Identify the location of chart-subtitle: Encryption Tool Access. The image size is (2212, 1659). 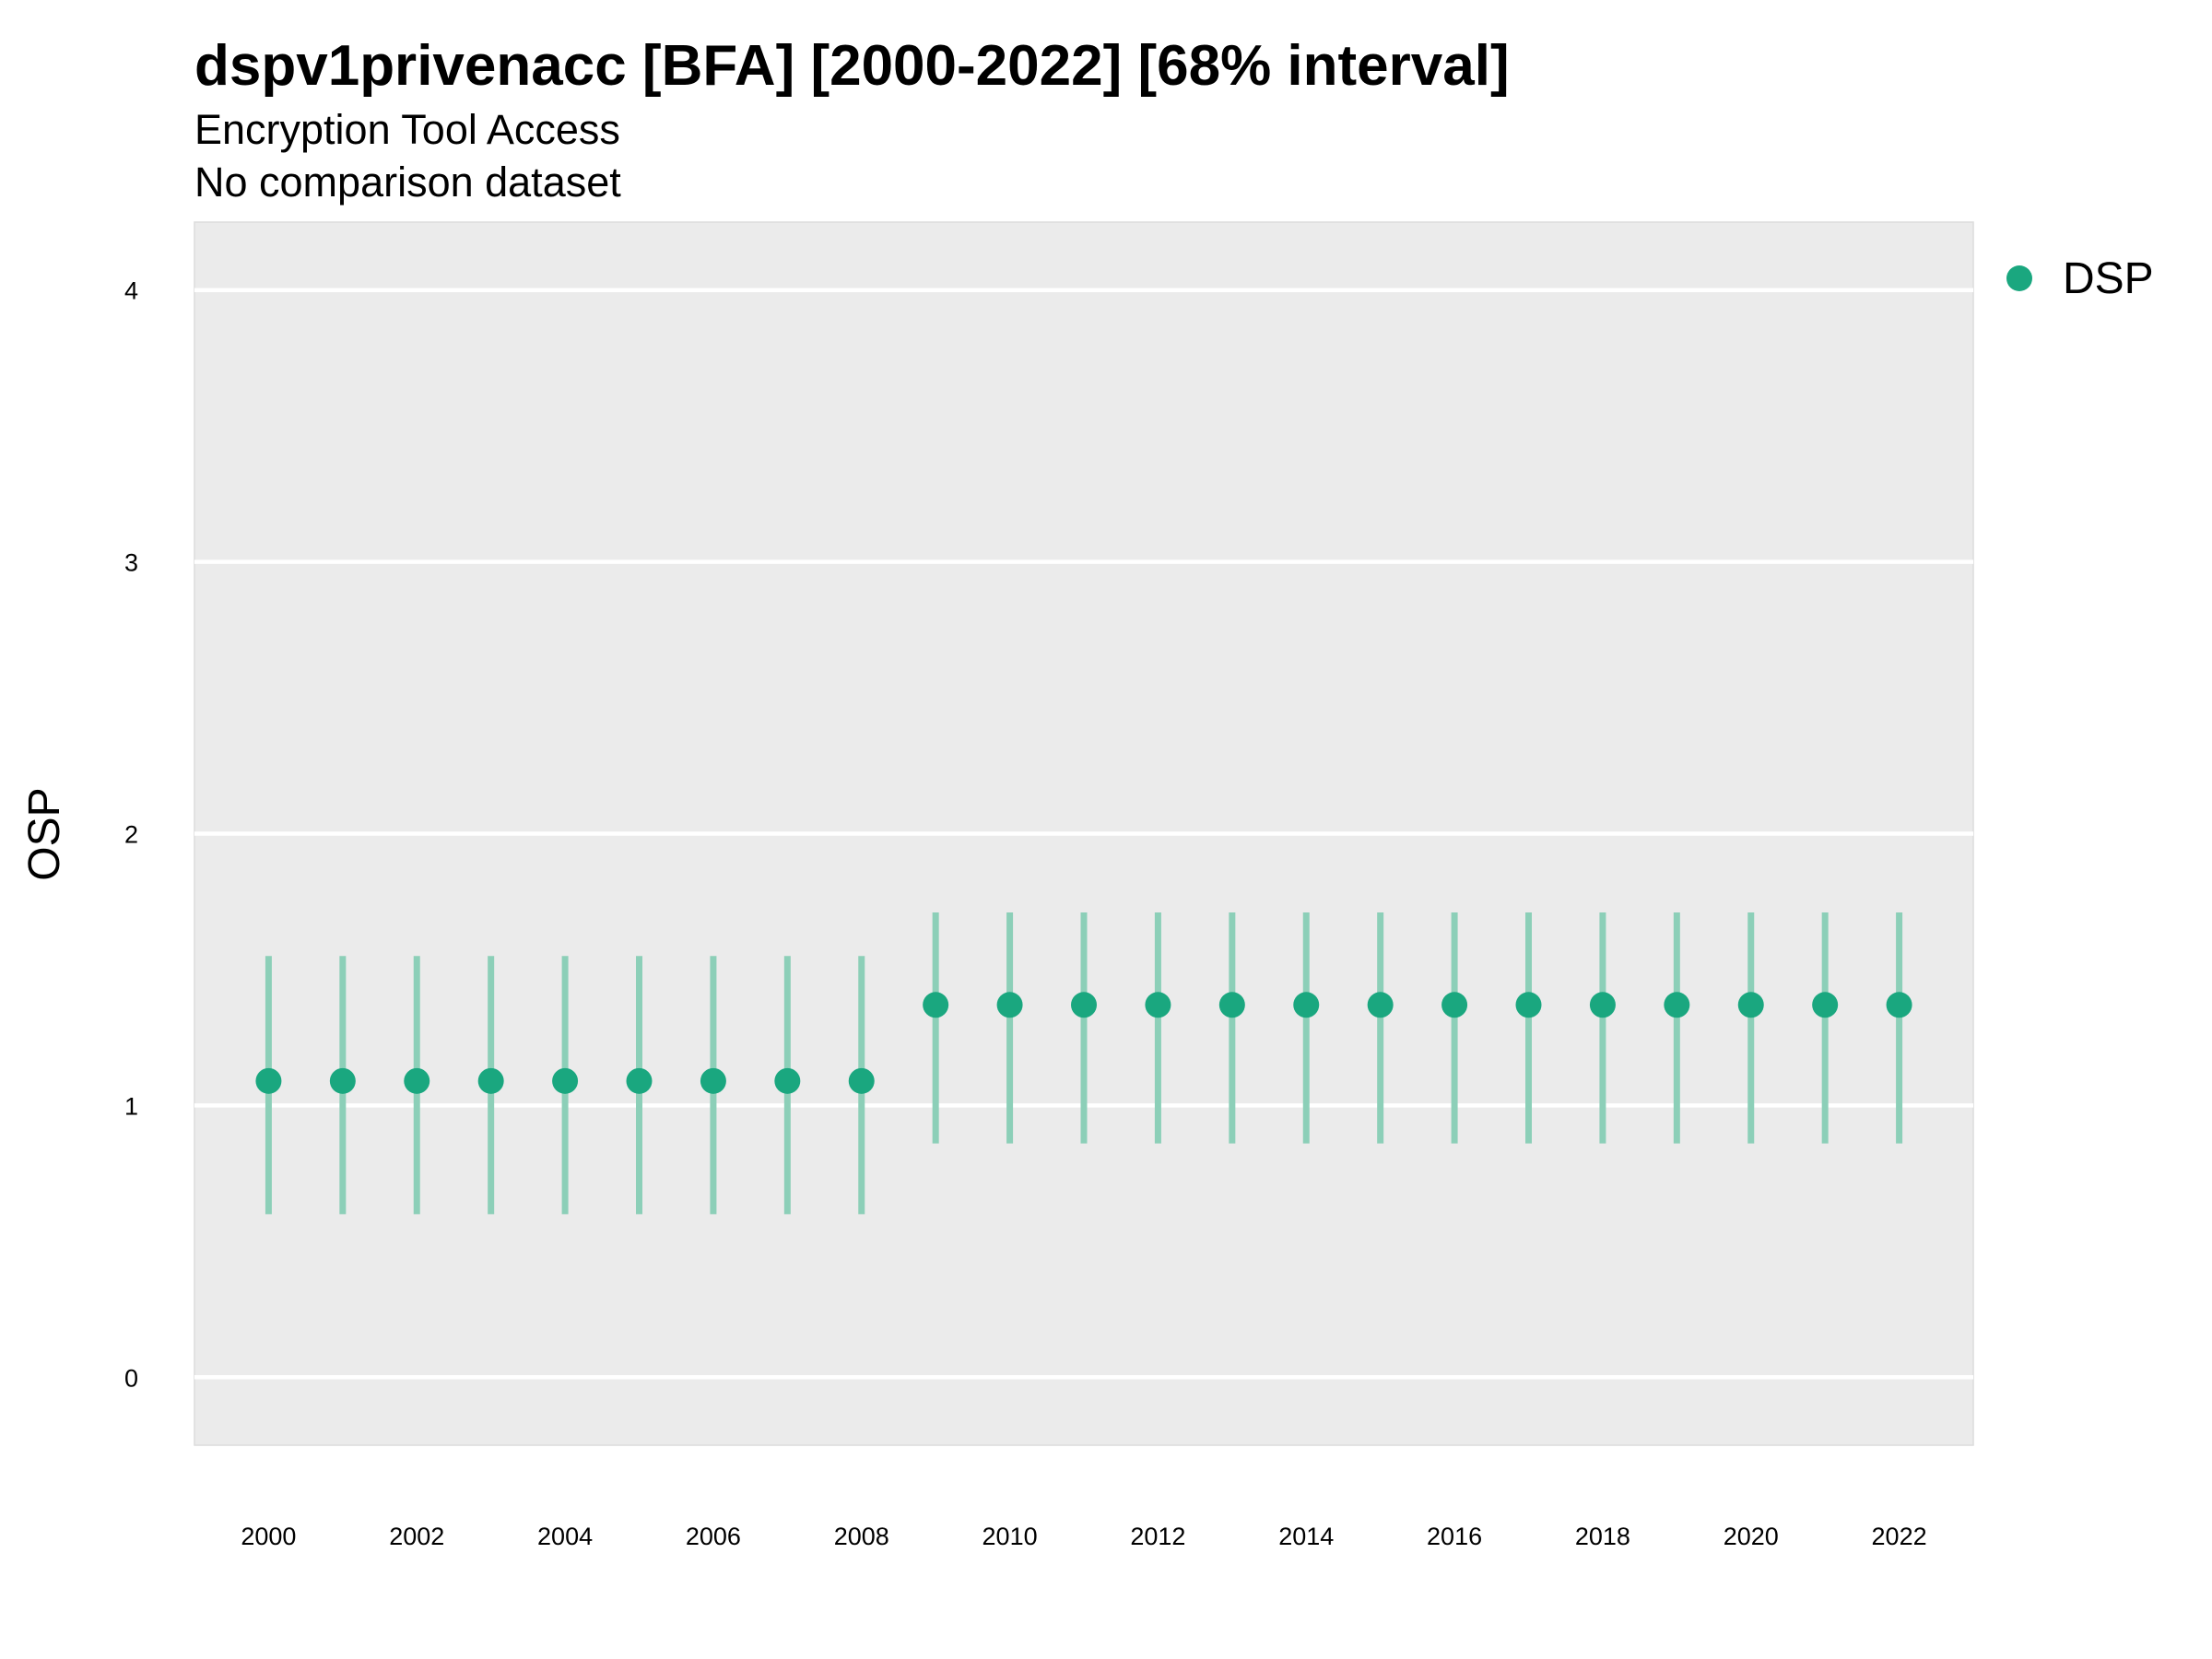
(407, 129).